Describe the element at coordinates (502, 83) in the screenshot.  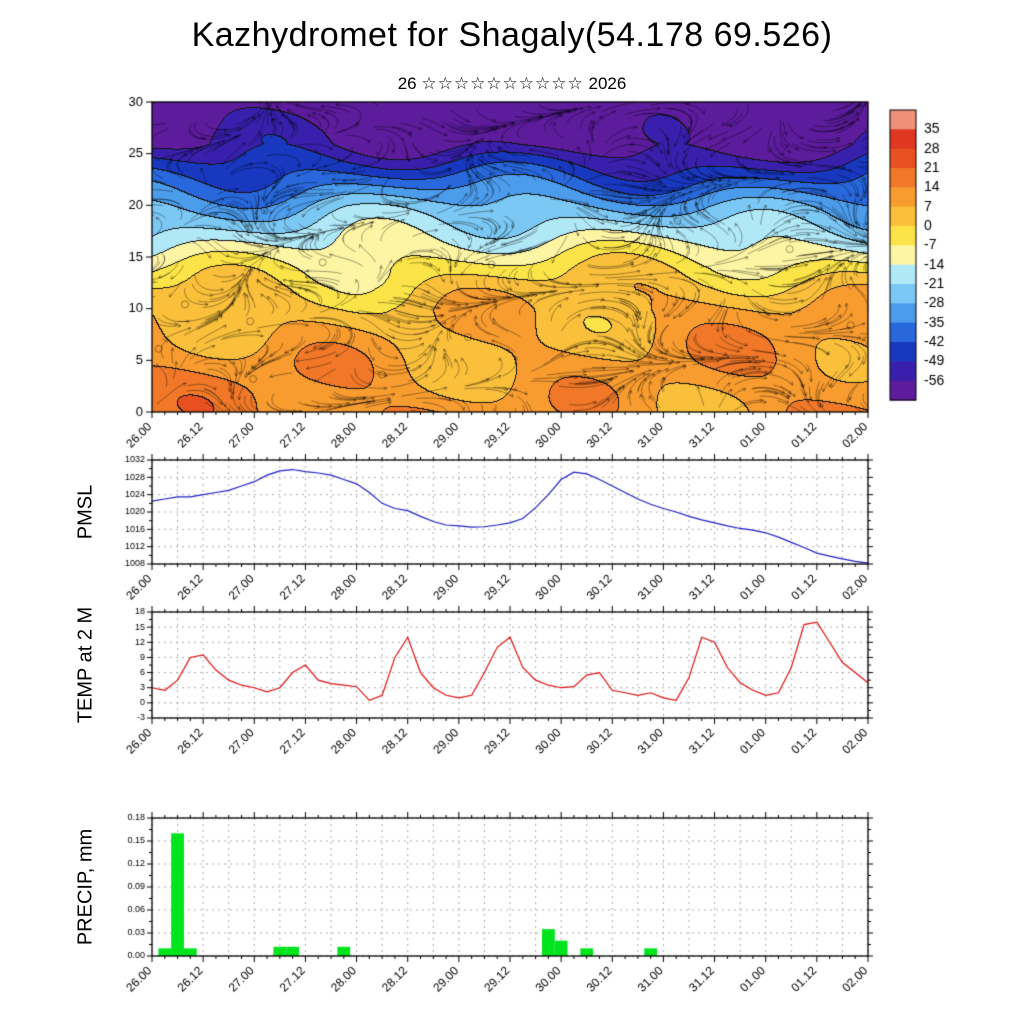
I see `date-stars-icon: ☆☆☆☆☆☆☆☆☆☆` at that location.